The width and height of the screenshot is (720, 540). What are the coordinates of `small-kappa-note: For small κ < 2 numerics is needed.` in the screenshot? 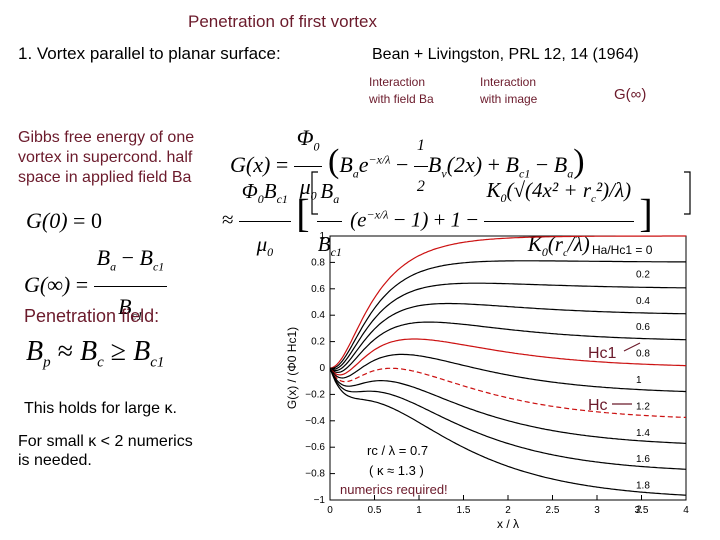 It's located at (105, 451).